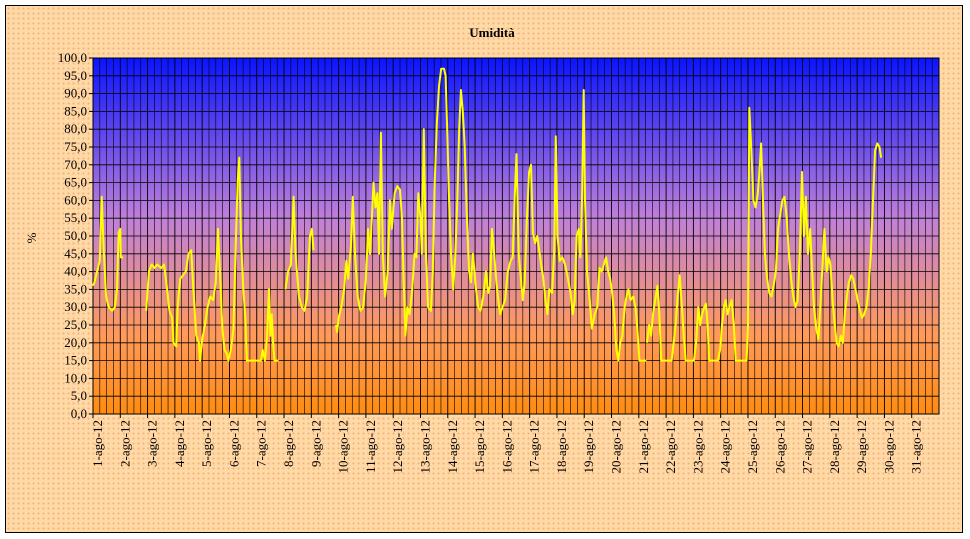 The height and width of the screenshot is (539, 970). I want to click on y-tick-label: 60,0, so click(75, 199).